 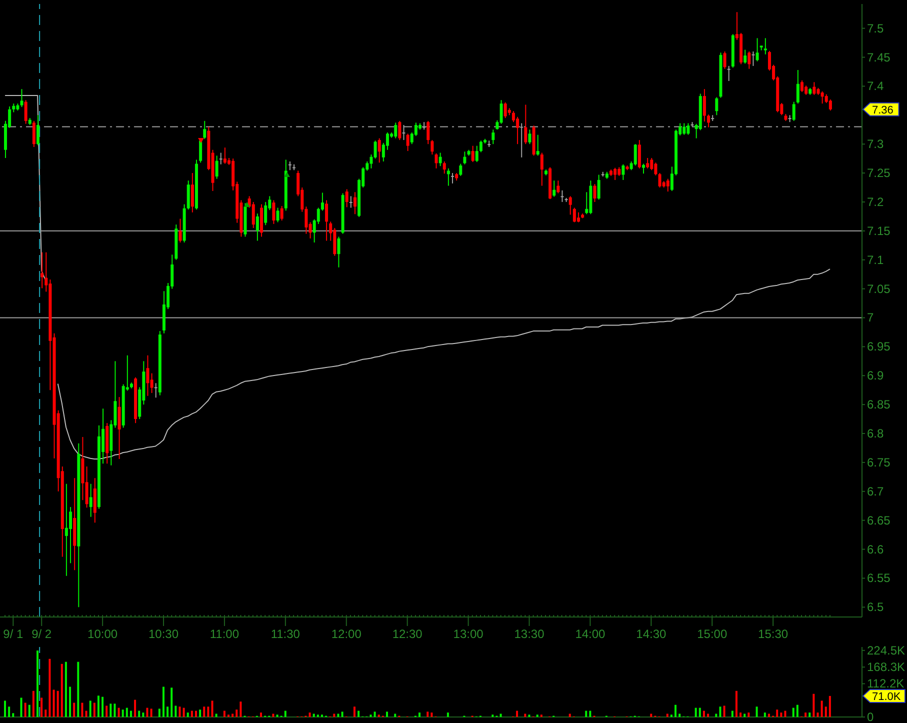 I want to click on y-tick-label: 6.6, so click(x=875, y=549).